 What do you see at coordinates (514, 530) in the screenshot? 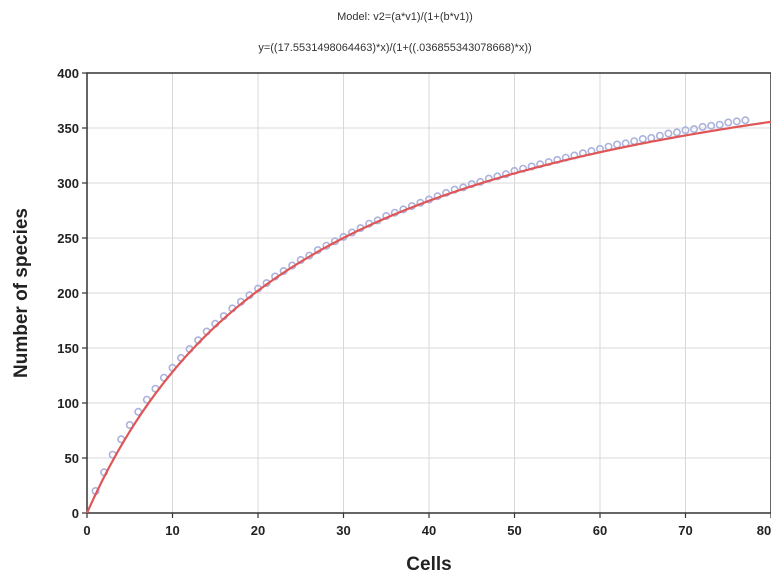
I see `x-tick-label: 50` at bounding box center [514, 530].